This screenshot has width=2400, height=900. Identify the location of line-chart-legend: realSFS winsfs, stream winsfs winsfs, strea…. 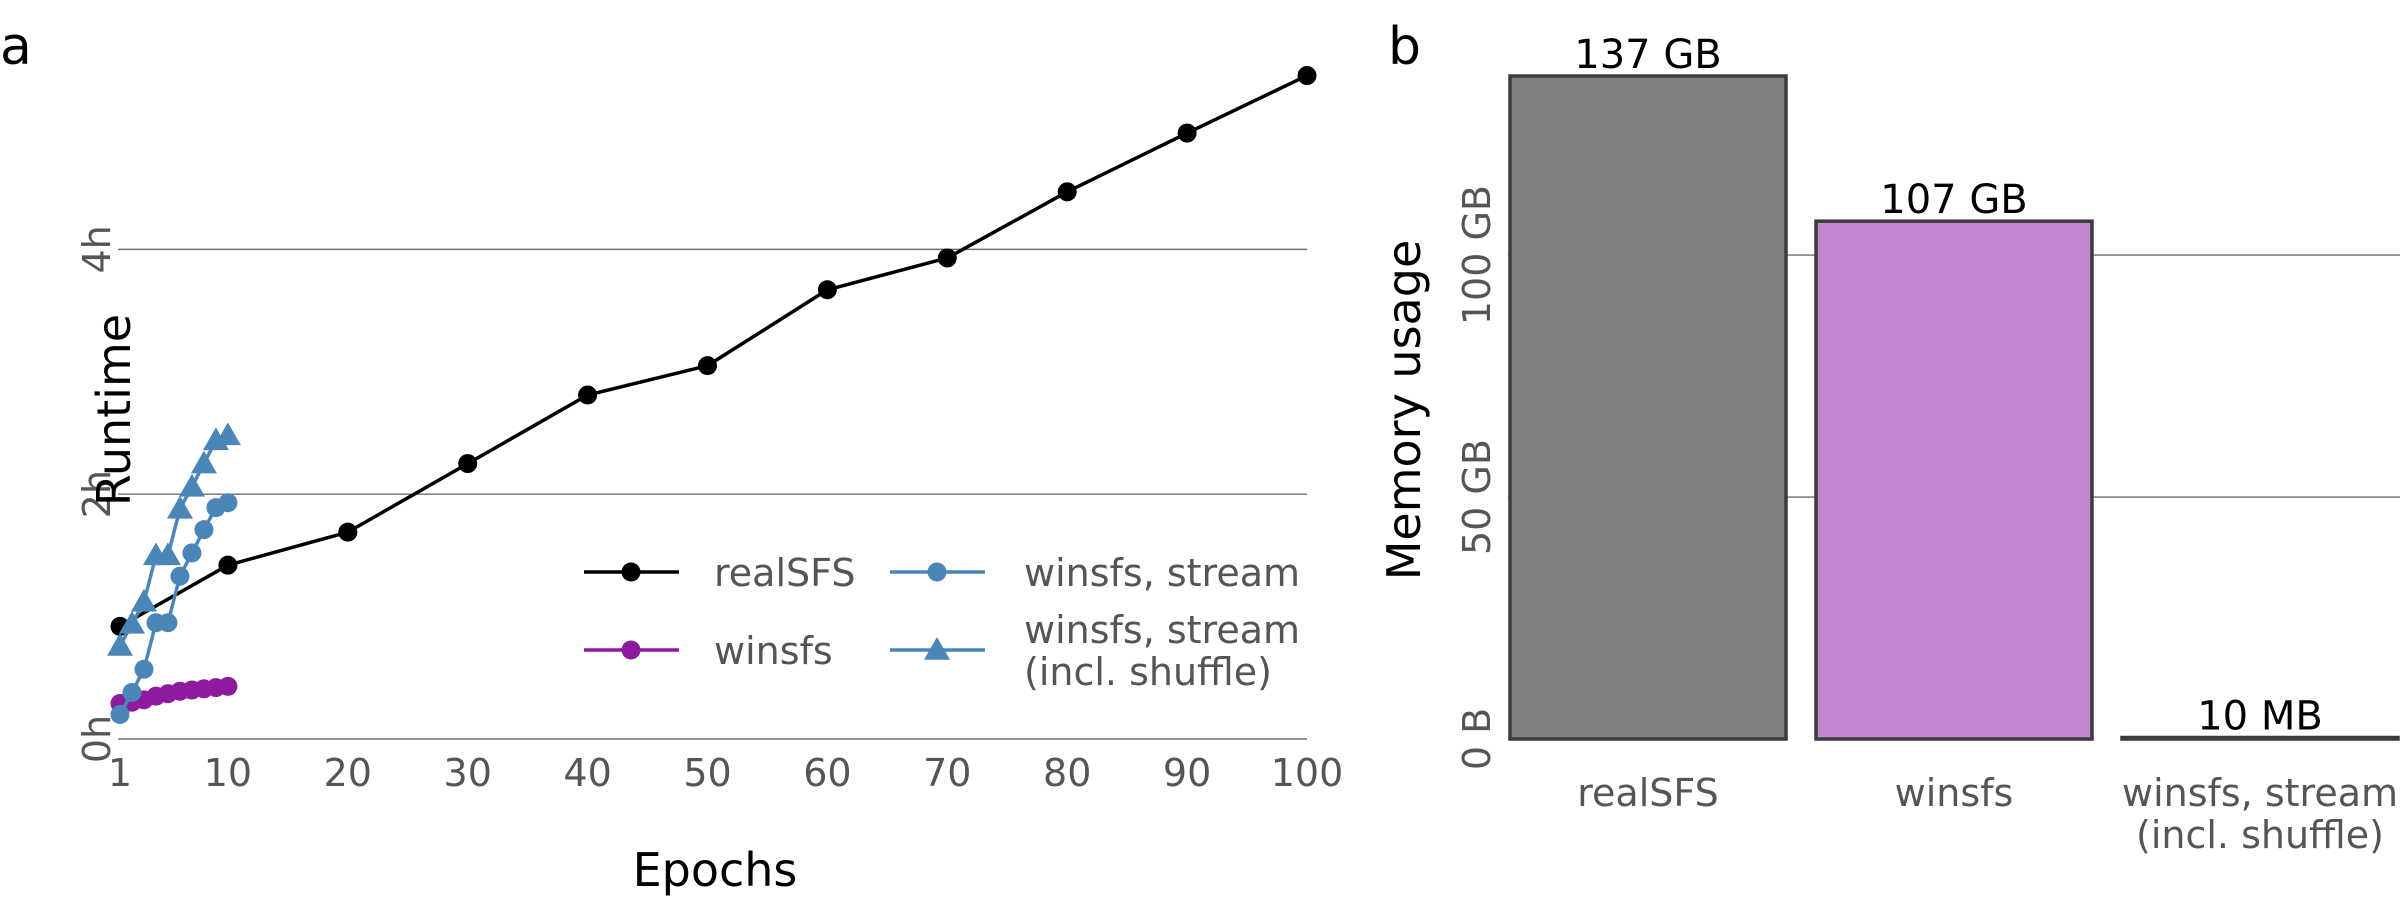
(942, 622).